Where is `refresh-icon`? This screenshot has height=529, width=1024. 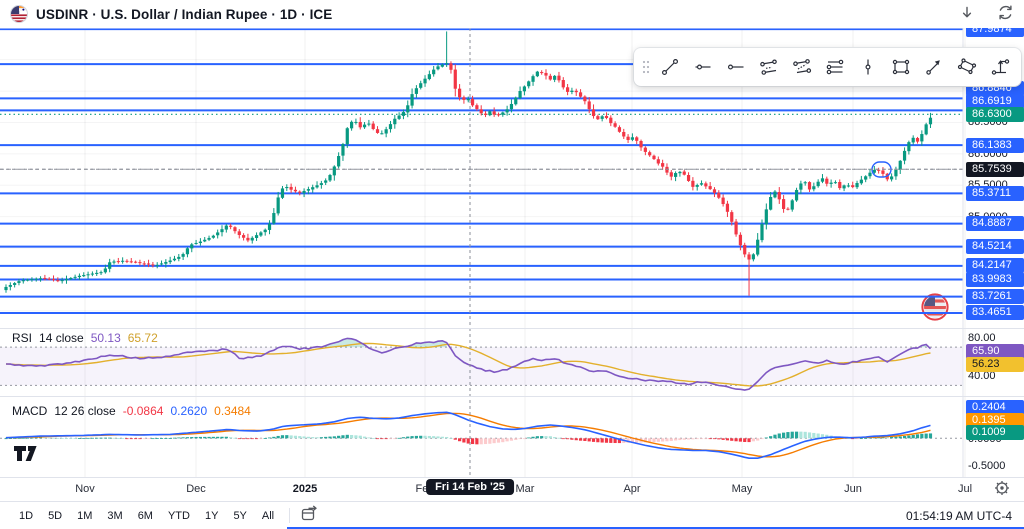
refresh-icon is located at coordinates (1005, 12).